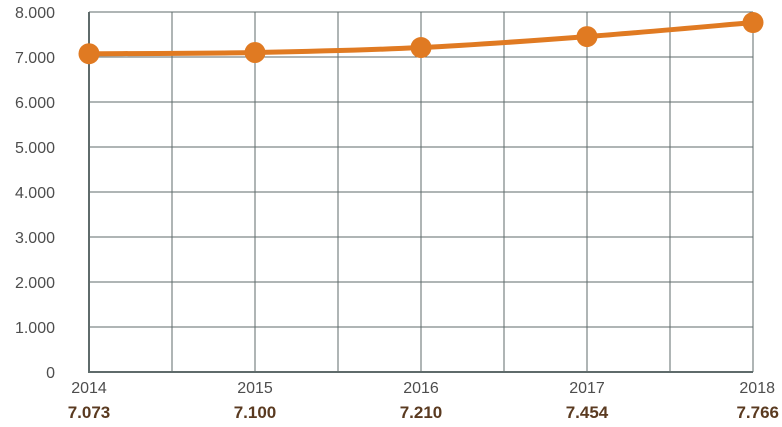 The image size is (782, 427). Describe the element at coordinates (587, 388) in the screenshot. I see `x-tick-label: 2017` at that location.